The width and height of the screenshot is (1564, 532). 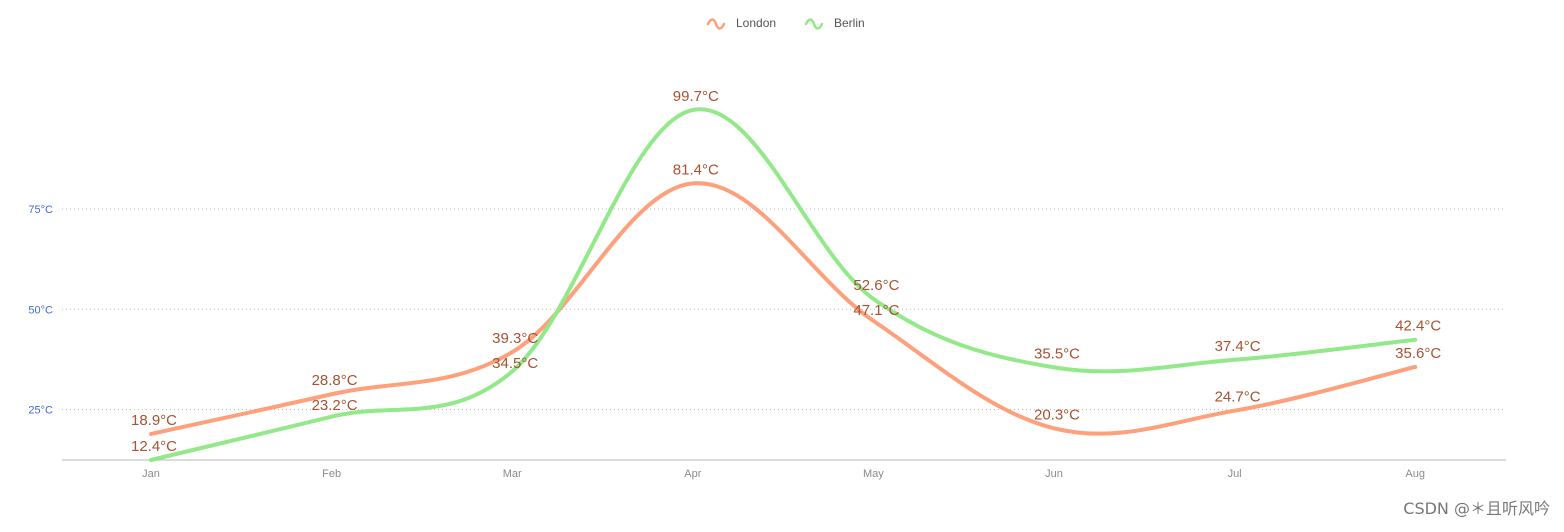 What do you see at coordinates (716, 24) in the screenshot?
I see `legend-swatch-icon-london` at bounding box center [716, 24].